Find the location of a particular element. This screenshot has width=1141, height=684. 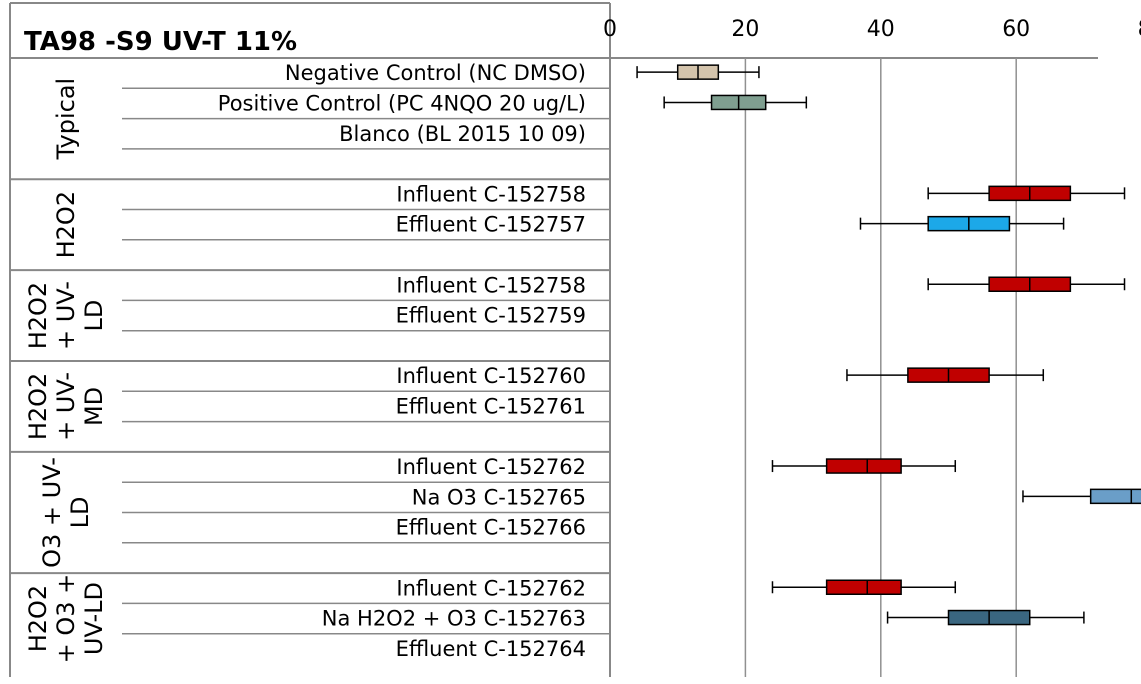

group-label: H2O2 + UV- LD is located at coordinates (66, 315).